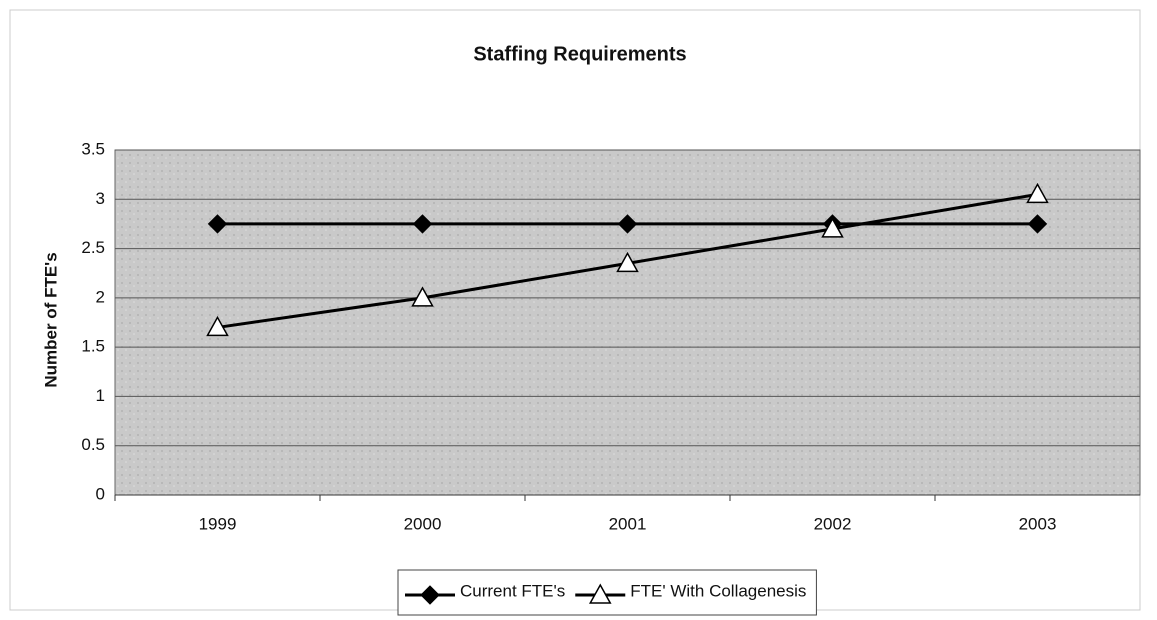 This screenshot has height=620, width=1157. What do you see at coordinates (218, 523) in the screenshot?
I see `x-tick-label: 1999` at bounding box center [218, 523].